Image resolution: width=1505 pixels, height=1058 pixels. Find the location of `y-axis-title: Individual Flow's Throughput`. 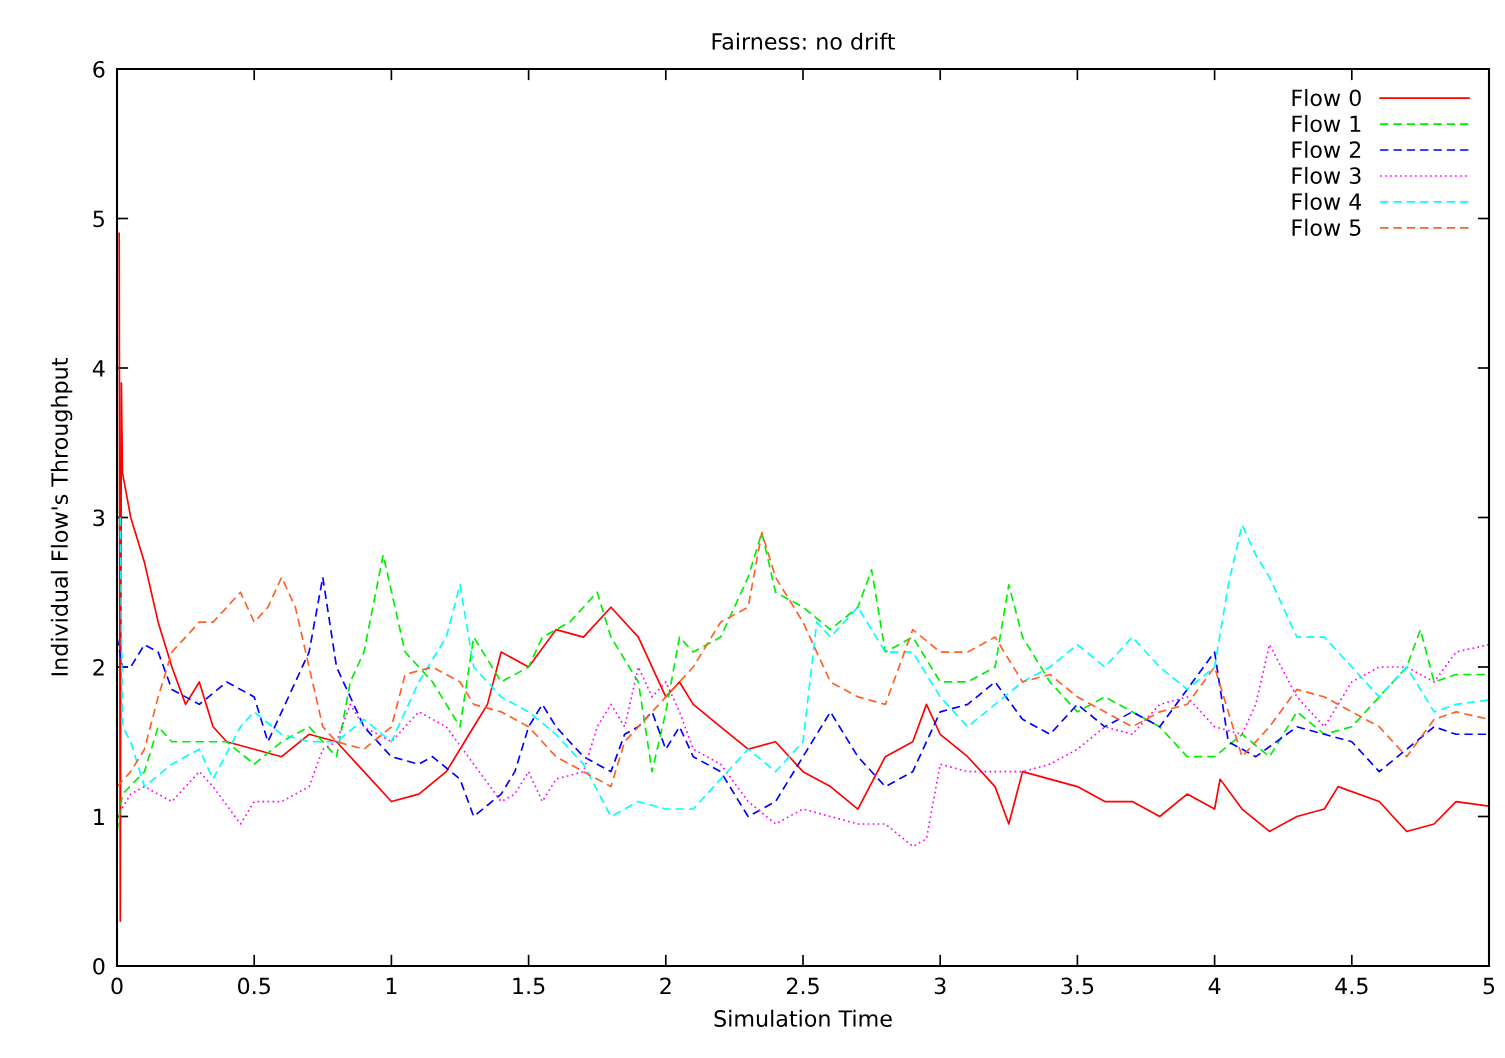

y-axis-title: Individual Flow's Throughput is located at coordinates (61, 517).